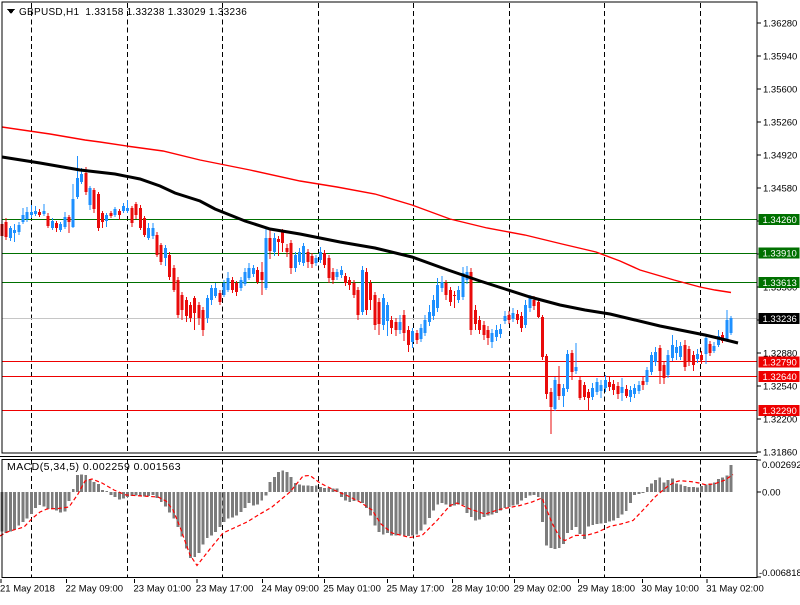  Describe the element at coordinates (416, 589) in the screenshot. I see `svg-text: 25 May 17:00` at that location.